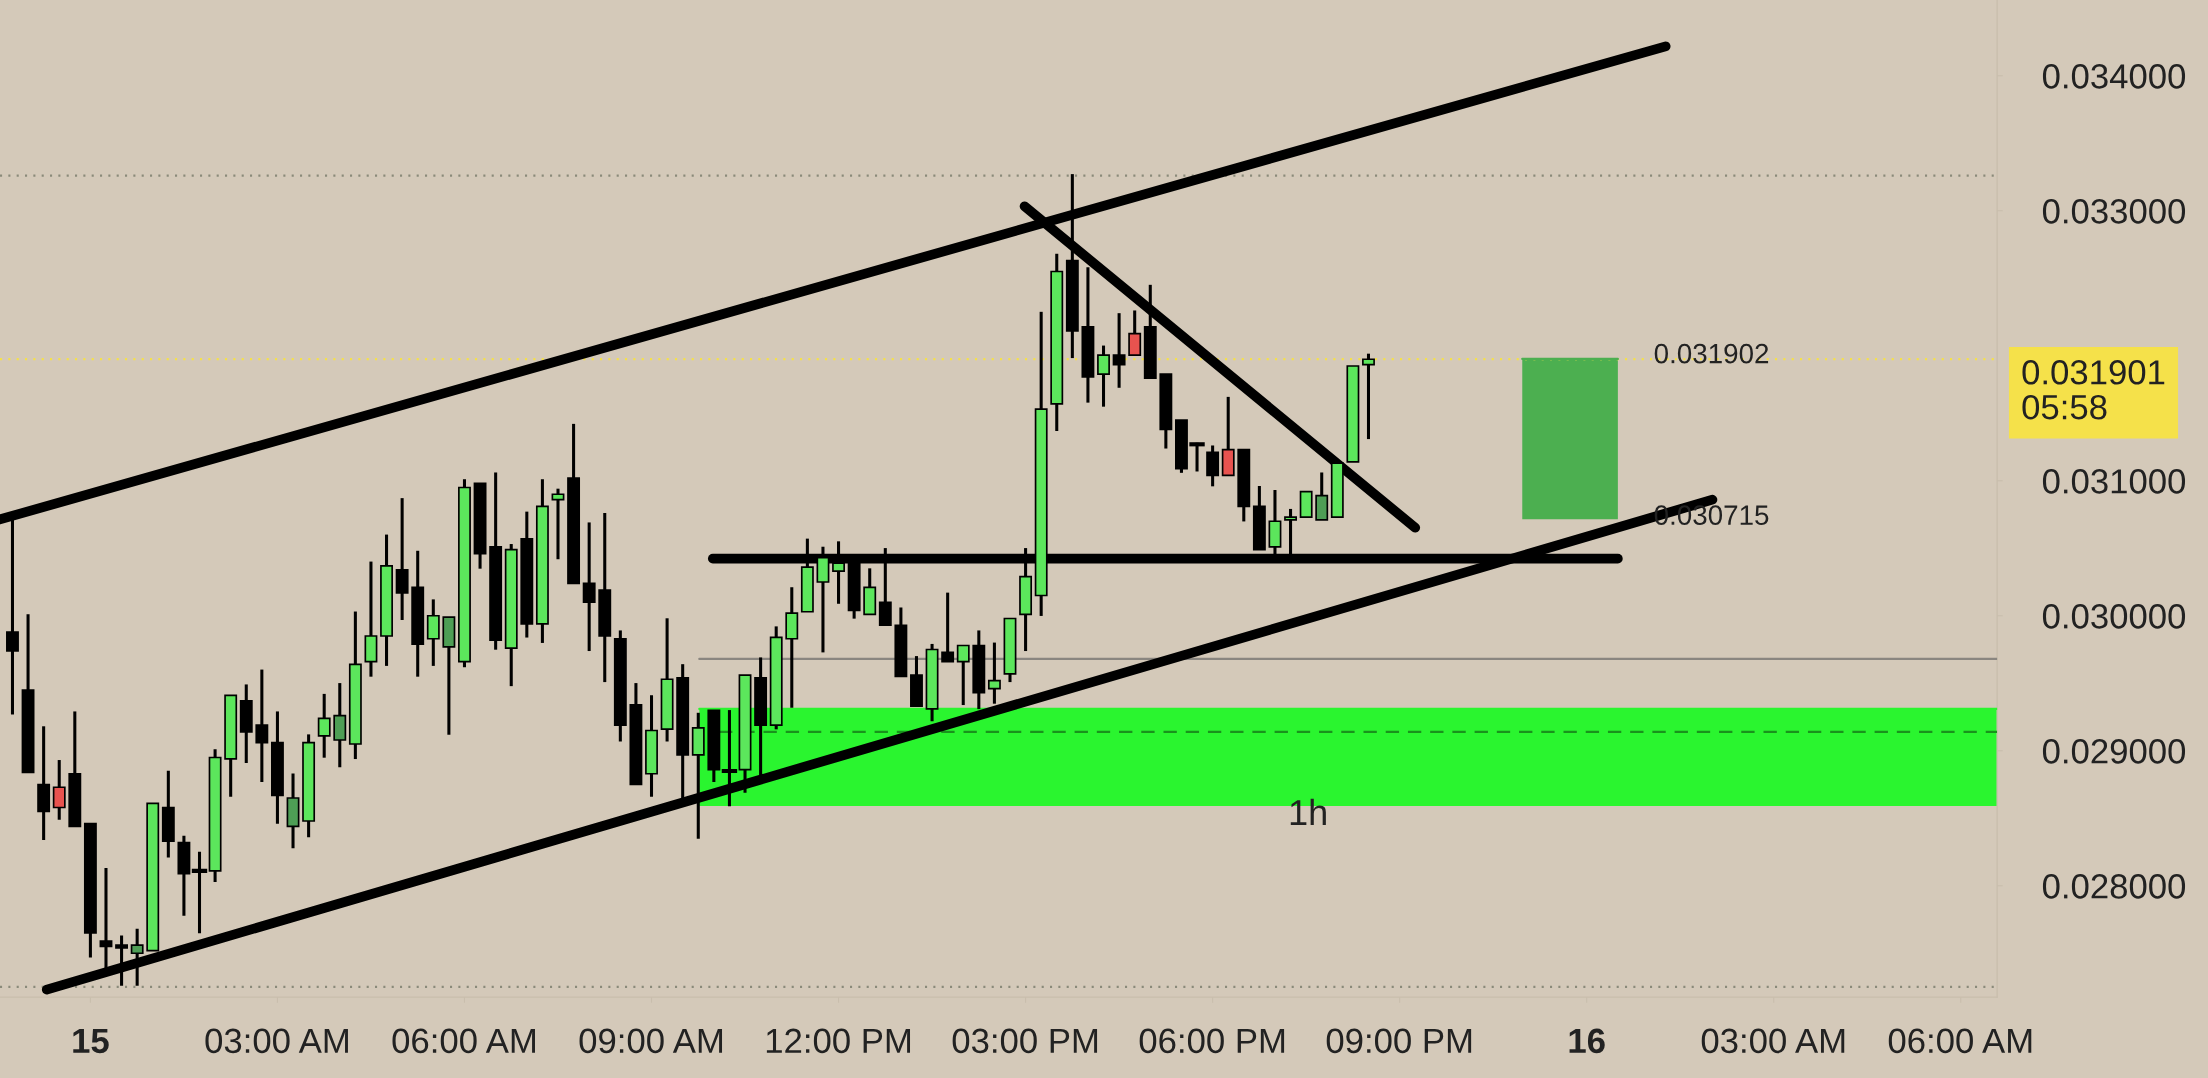 This screenshot has height=1078, width=2208. What do you see at coordinates (1025, 1041) in the screenshot?
I see `x-tick-label: 03:00 PM` at bounding box center [1025, 1041].